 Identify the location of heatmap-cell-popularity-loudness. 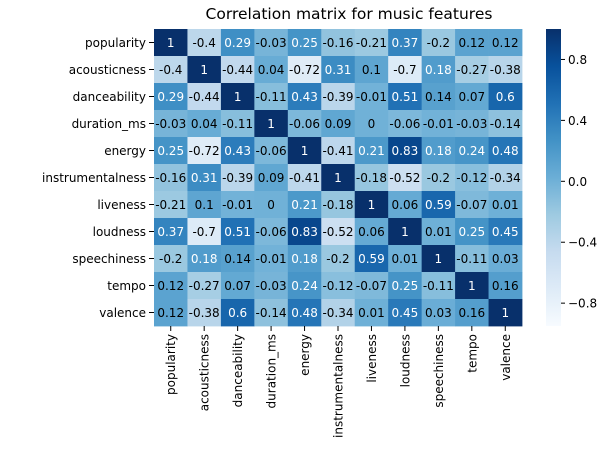
(405, 43).